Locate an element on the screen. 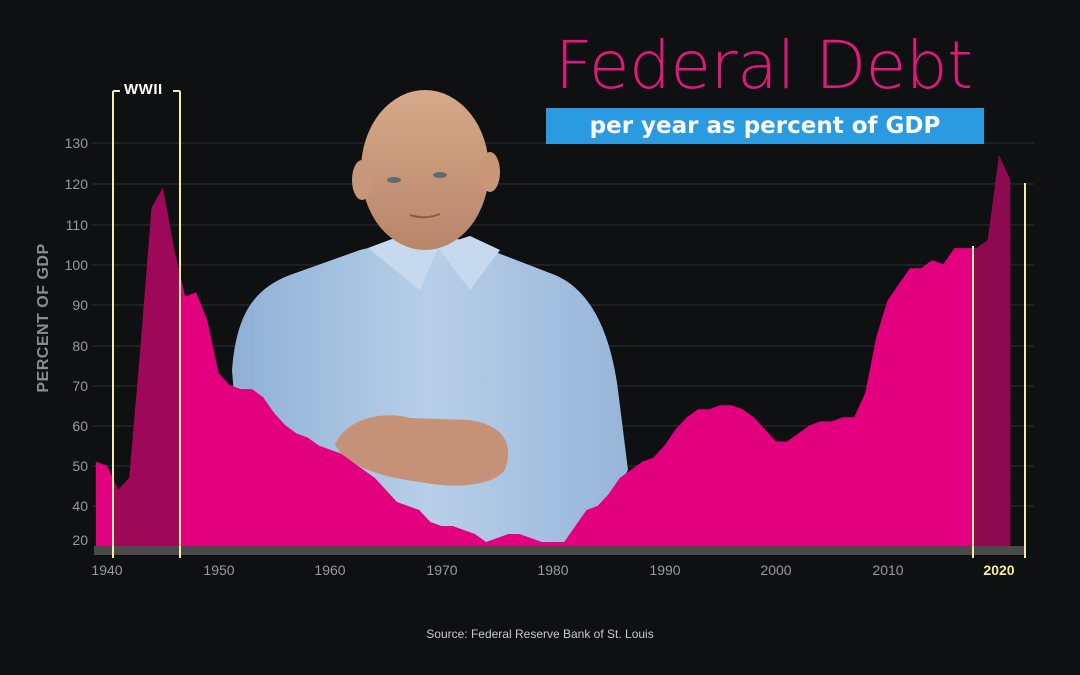  y-tick: 50 is located at coordinates (80, 466).